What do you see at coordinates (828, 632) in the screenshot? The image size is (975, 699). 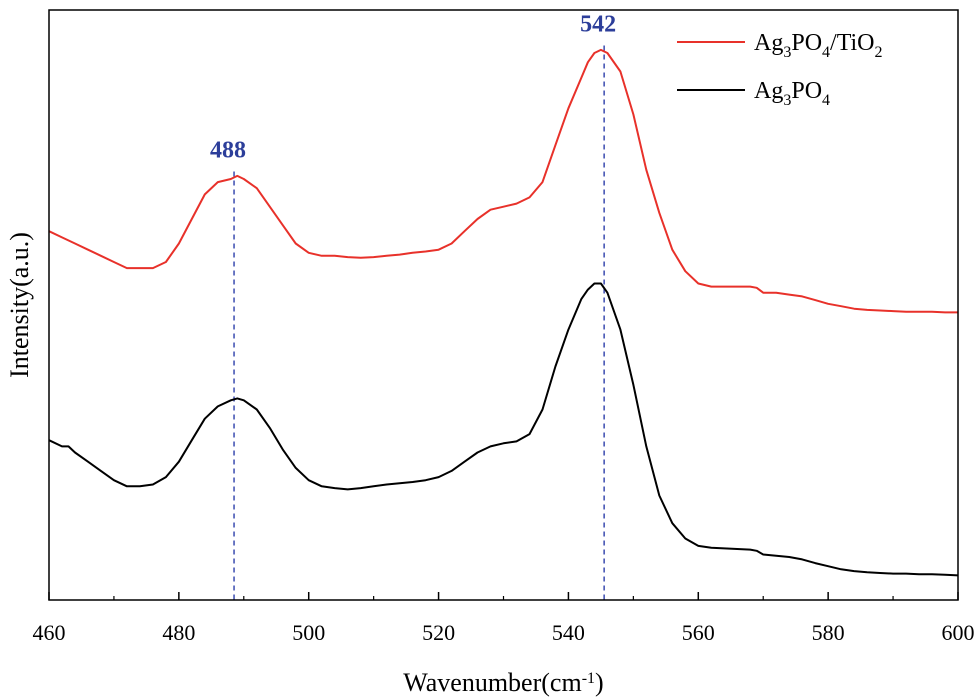 I see `x-tick-label: 580` at bounding box center [828, 632].